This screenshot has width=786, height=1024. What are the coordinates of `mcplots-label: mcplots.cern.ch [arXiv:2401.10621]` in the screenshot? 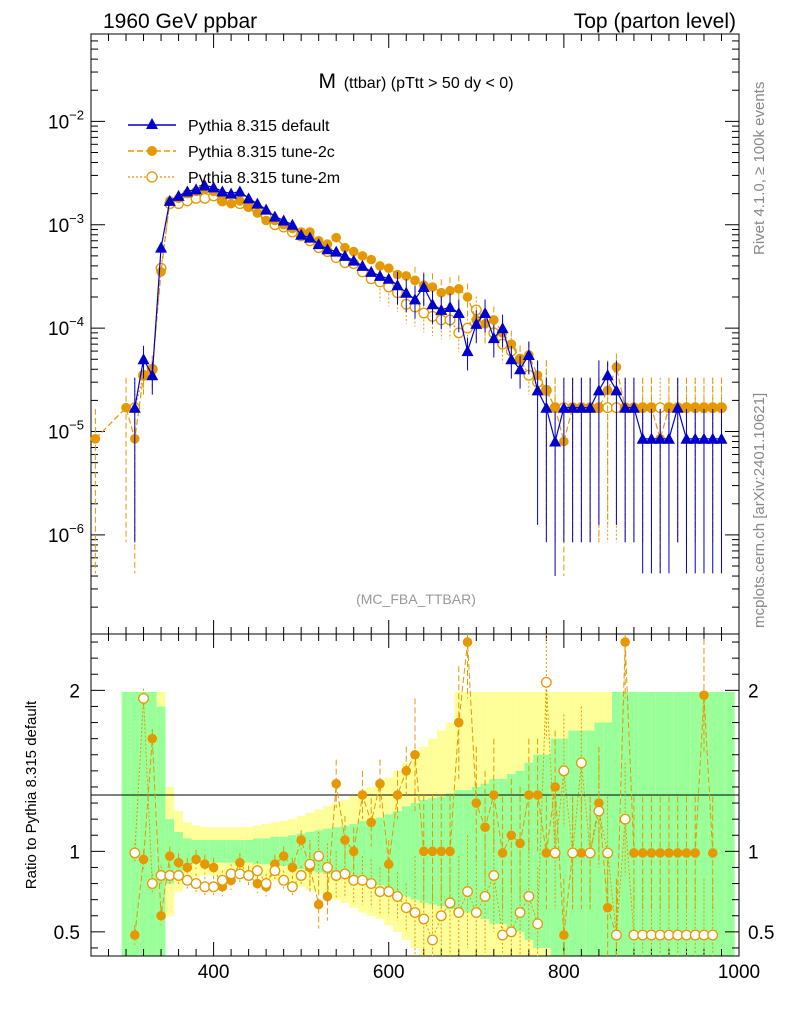 It's located at (759, 510).